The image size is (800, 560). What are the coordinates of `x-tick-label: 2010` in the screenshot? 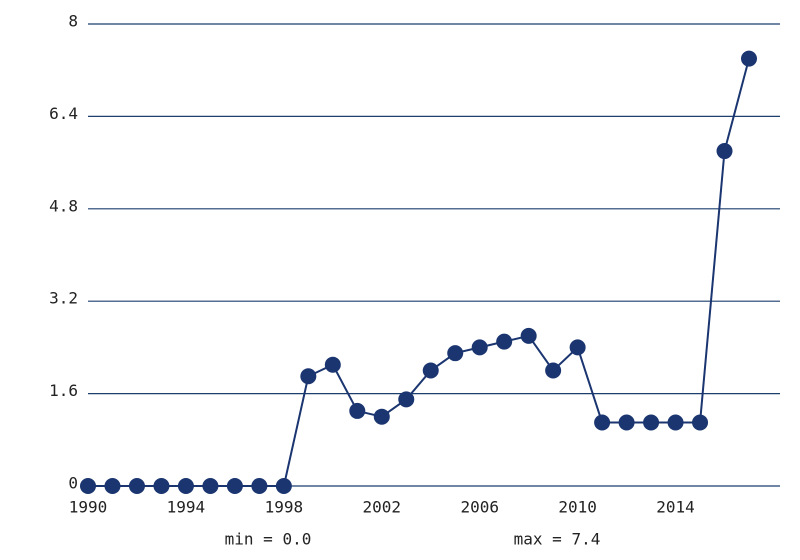 It's located at (577, 507).